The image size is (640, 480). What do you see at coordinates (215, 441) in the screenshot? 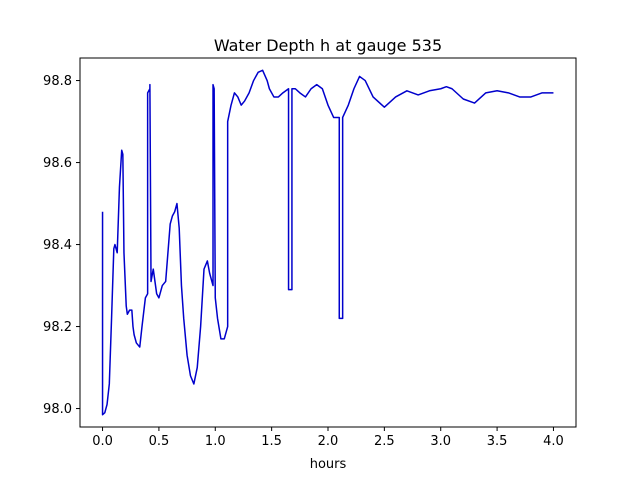
I see `x-tick-label: 1.0` at bounding box center [215, 441].